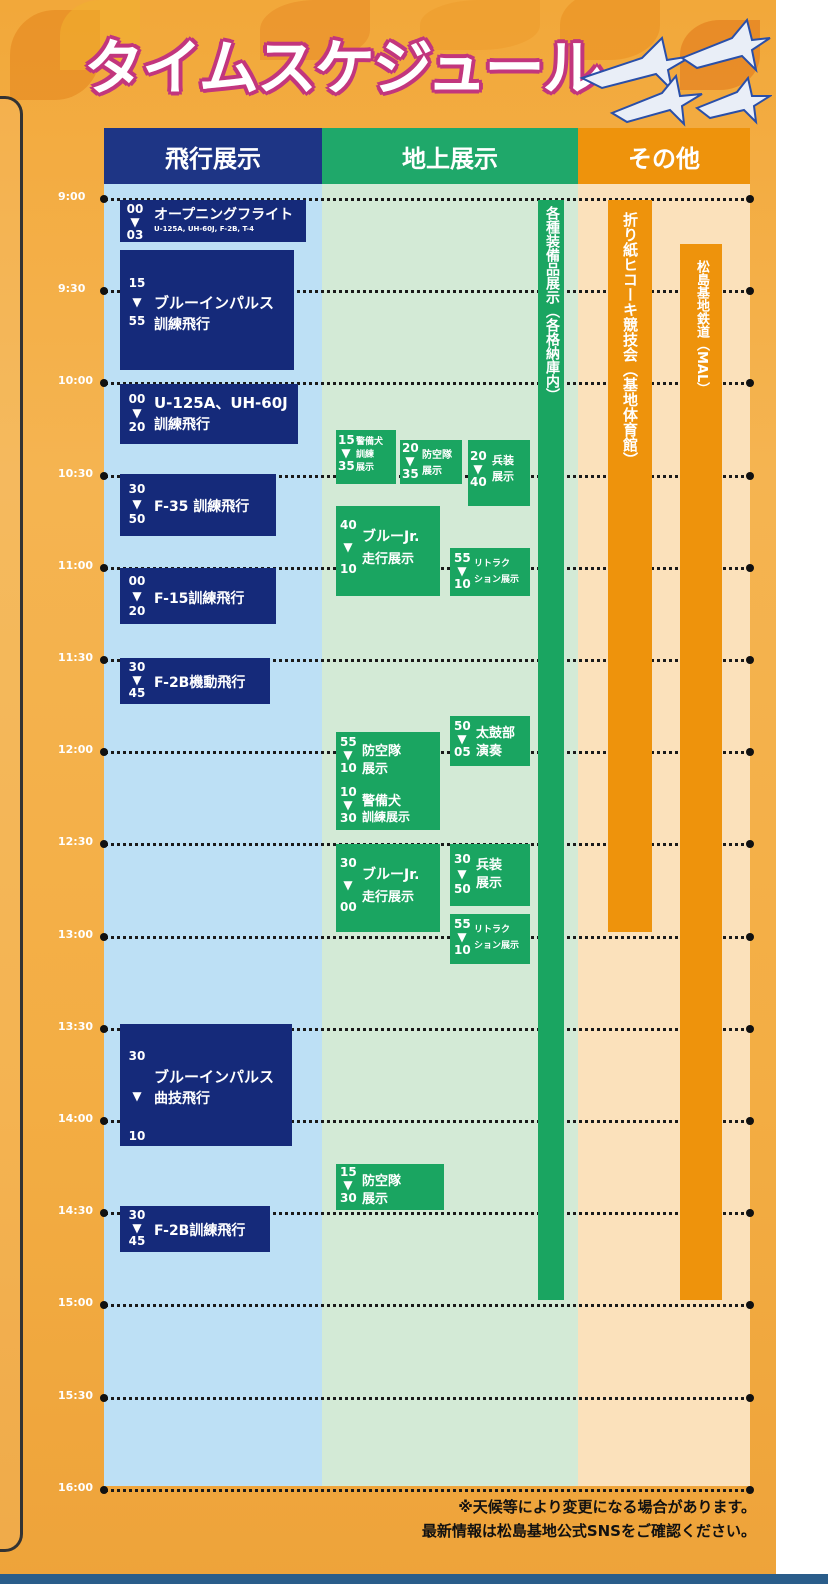  What do you see at coordinates (701, 772) in the screenshot?
I see `other-bar-mal: 松島基地鉄道（MAL）` at bounding box center [701, 772].